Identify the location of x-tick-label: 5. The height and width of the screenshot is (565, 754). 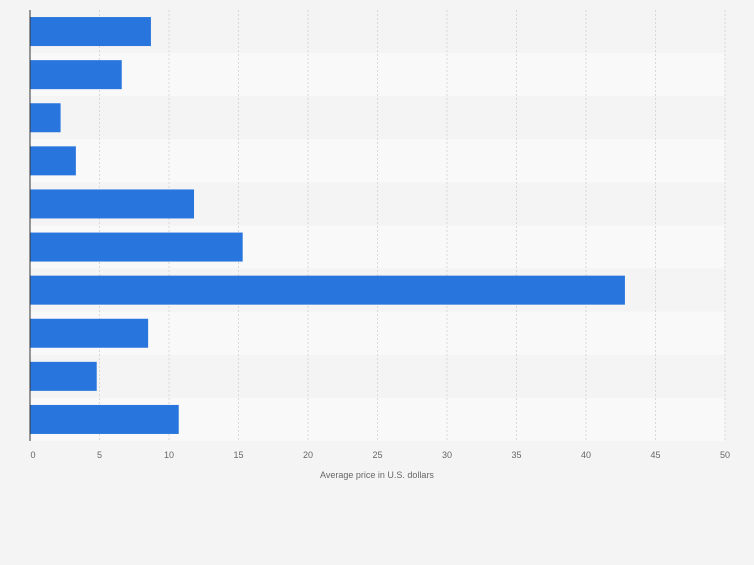
(99, 455).